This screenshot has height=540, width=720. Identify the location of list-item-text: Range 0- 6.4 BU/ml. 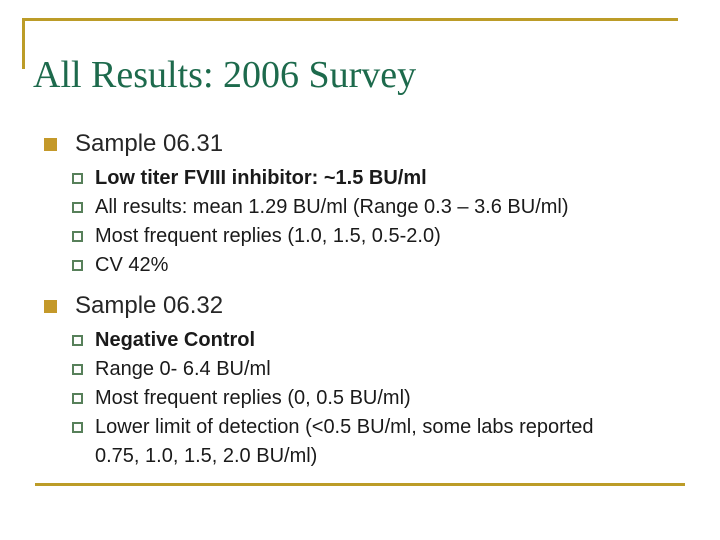
(183, 369).